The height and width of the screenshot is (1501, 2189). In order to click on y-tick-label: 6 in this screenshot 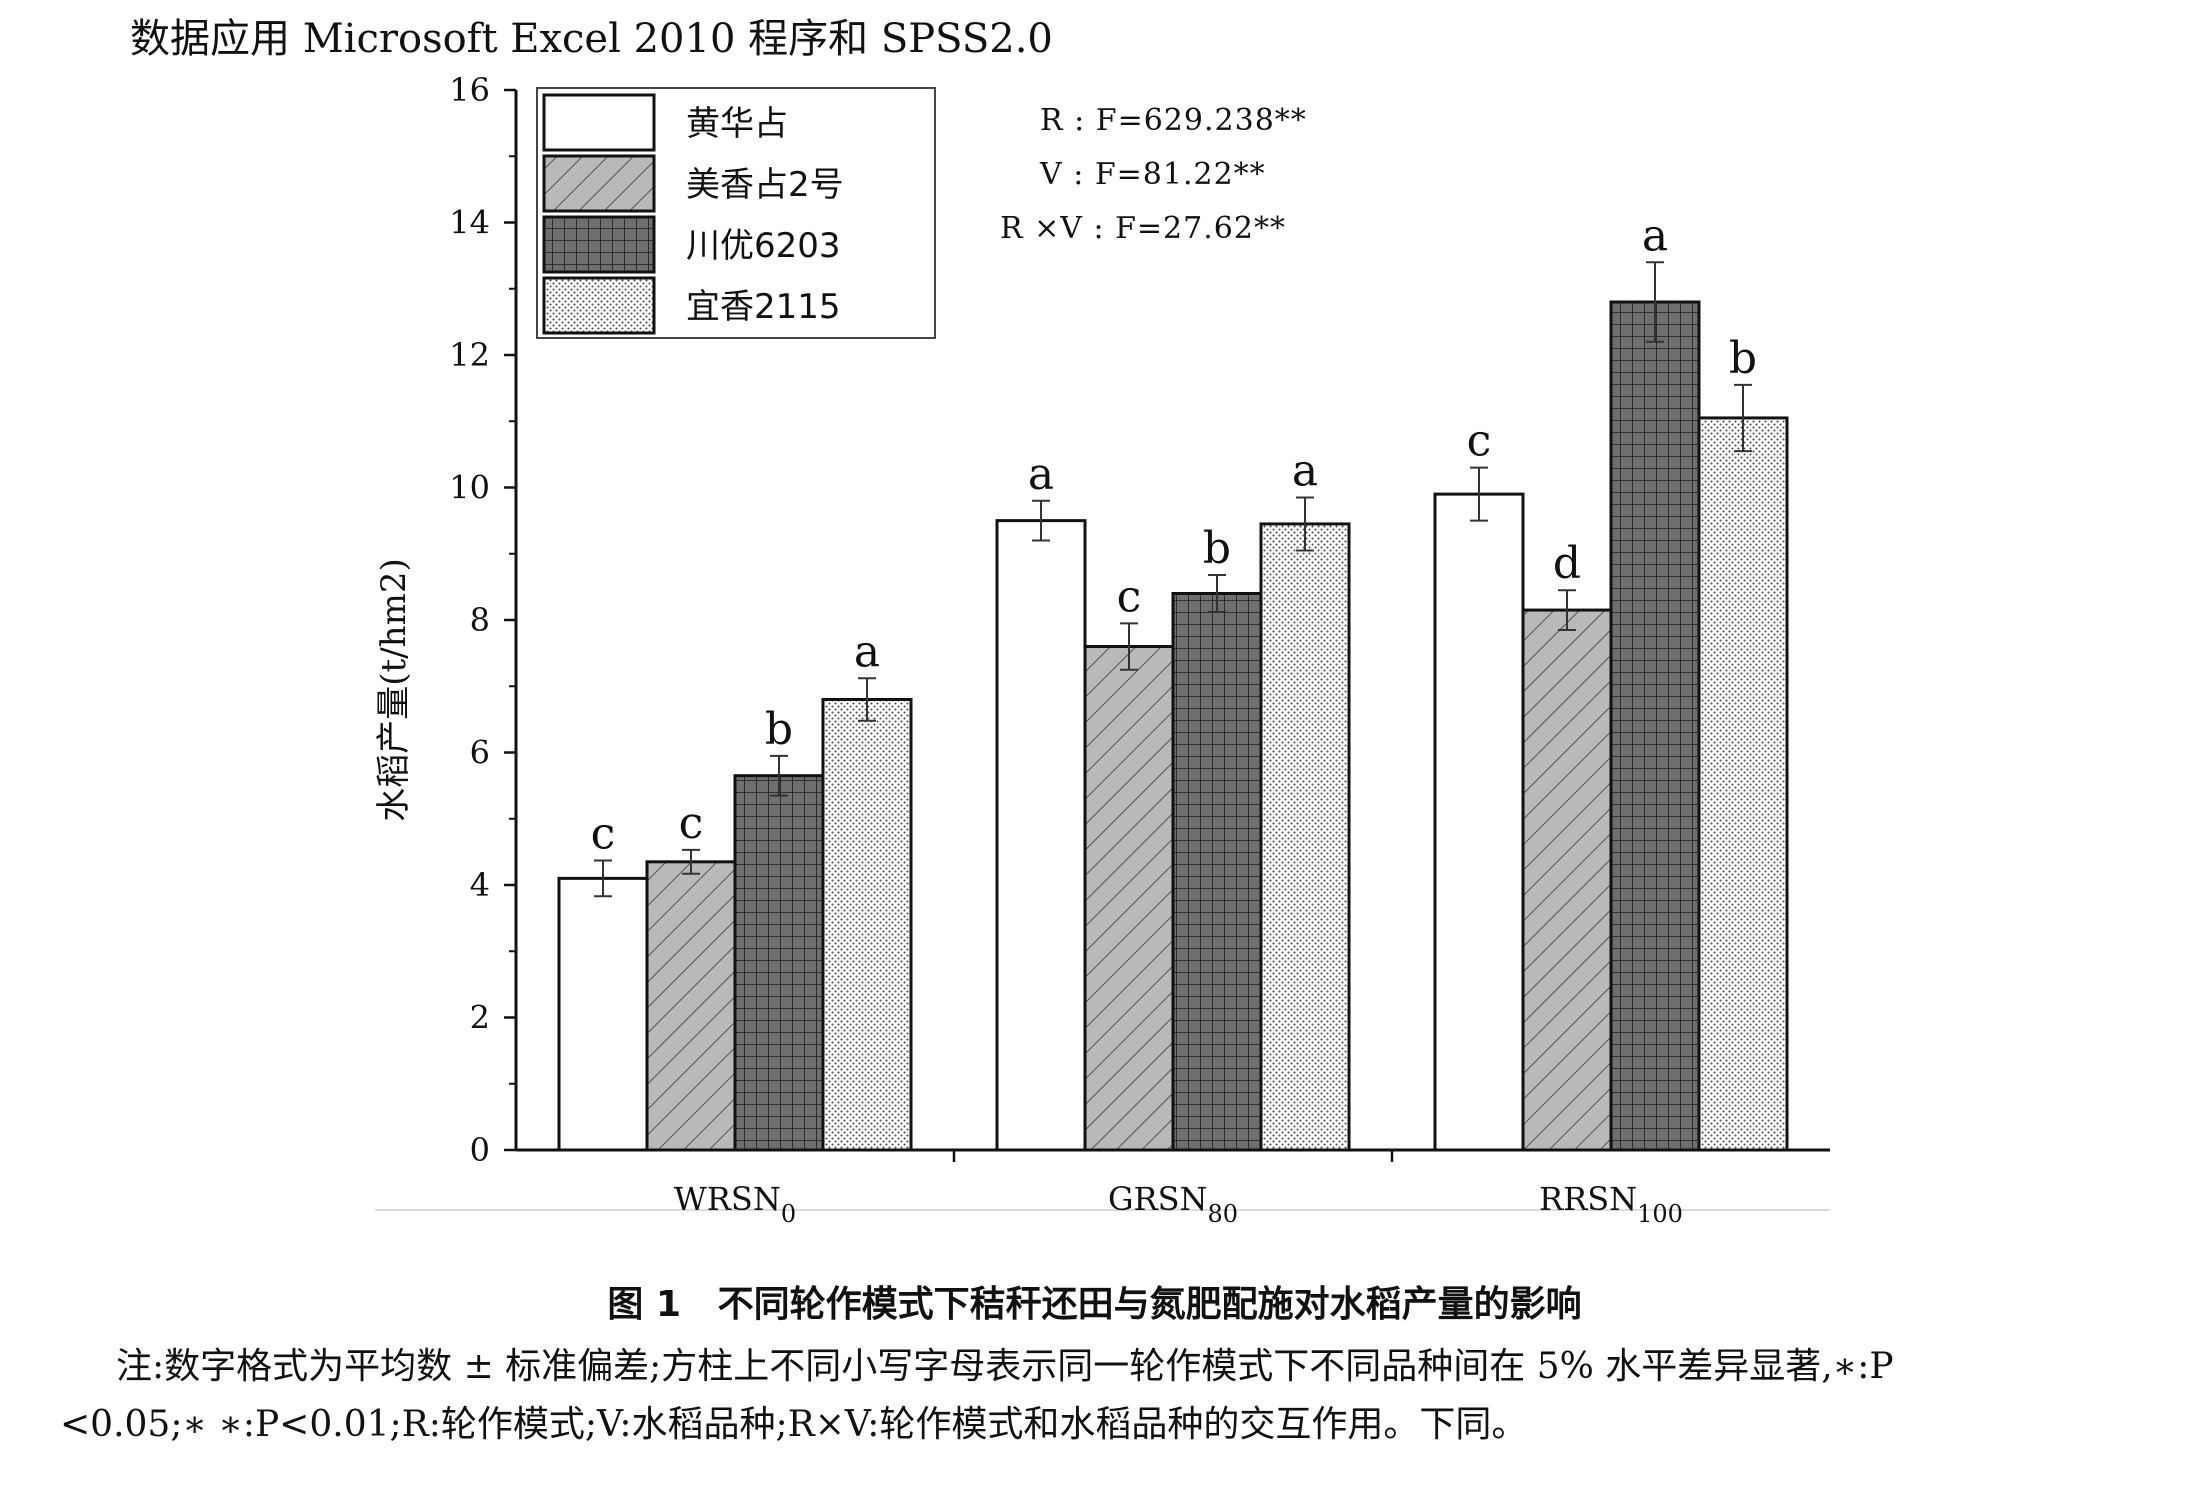, I will do `click(480, 753)`.